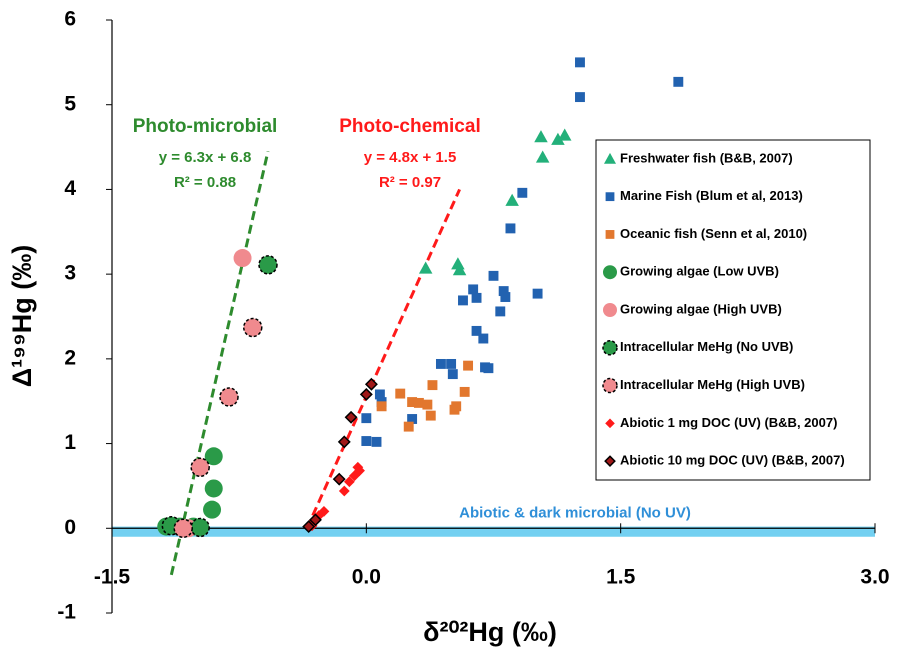  What do you see at coordinates (409, 126) in the screenshot?
I see `fit-name: Photo-chemical` at bounding box center [409, 126].